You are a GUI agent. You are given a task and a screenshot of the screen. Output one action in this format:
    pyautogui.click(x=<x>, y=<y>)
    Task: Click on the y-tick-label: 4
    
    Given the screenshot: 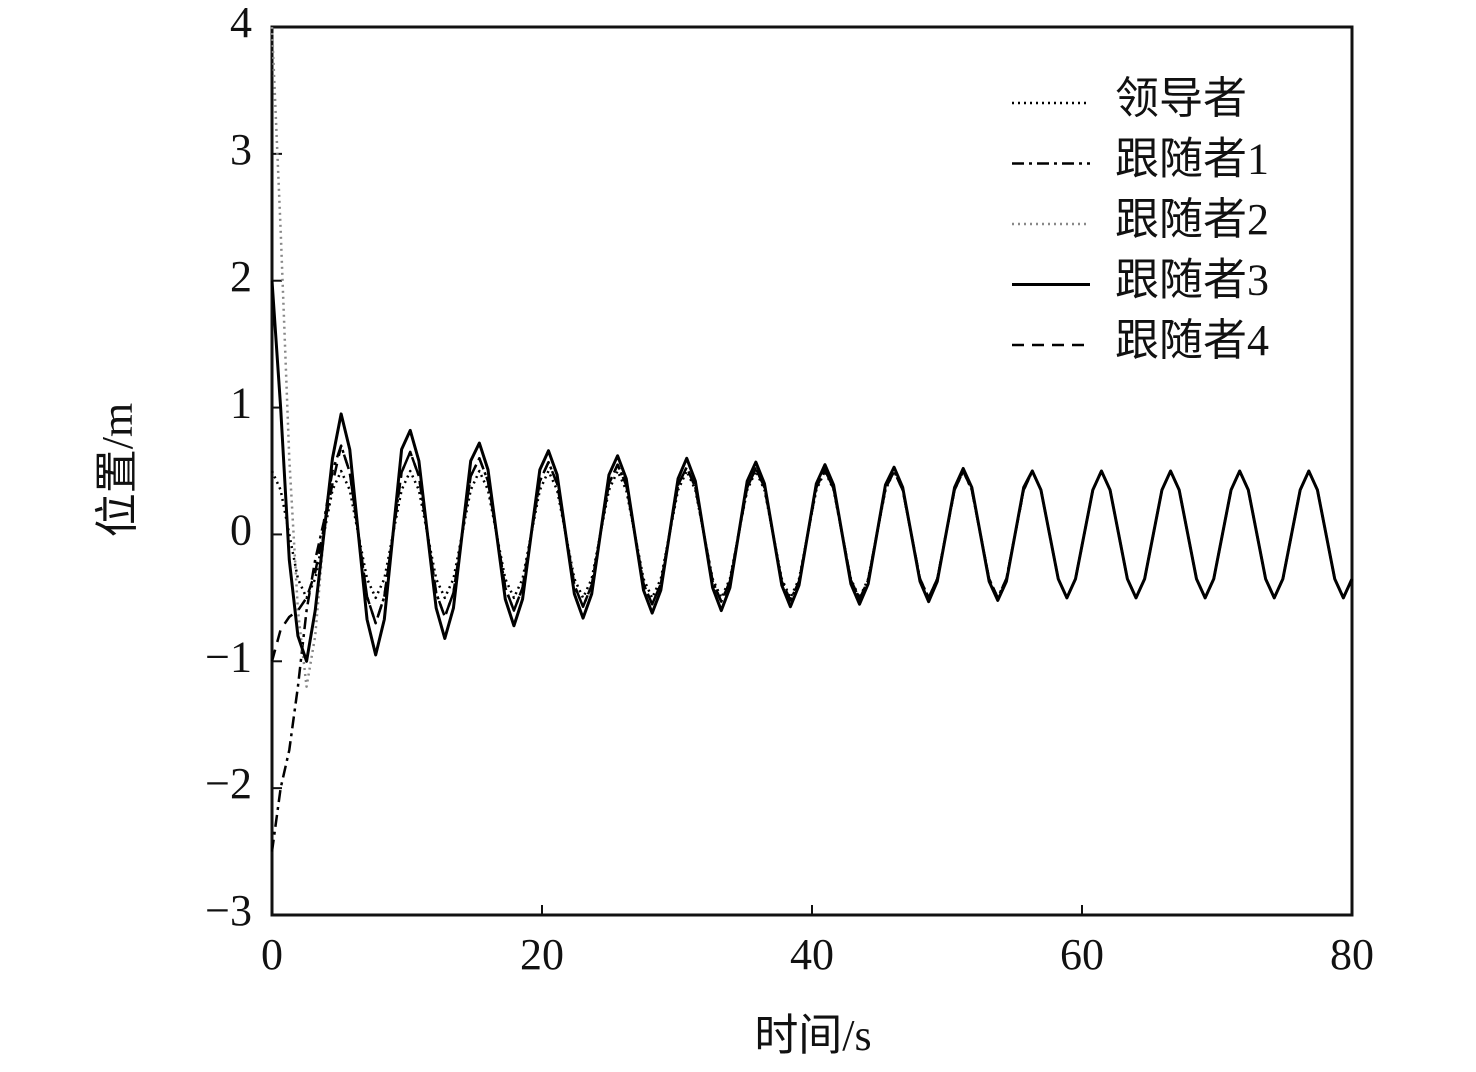 What is the action you would take?
    pyautogui.click(x=241, y=23)
    